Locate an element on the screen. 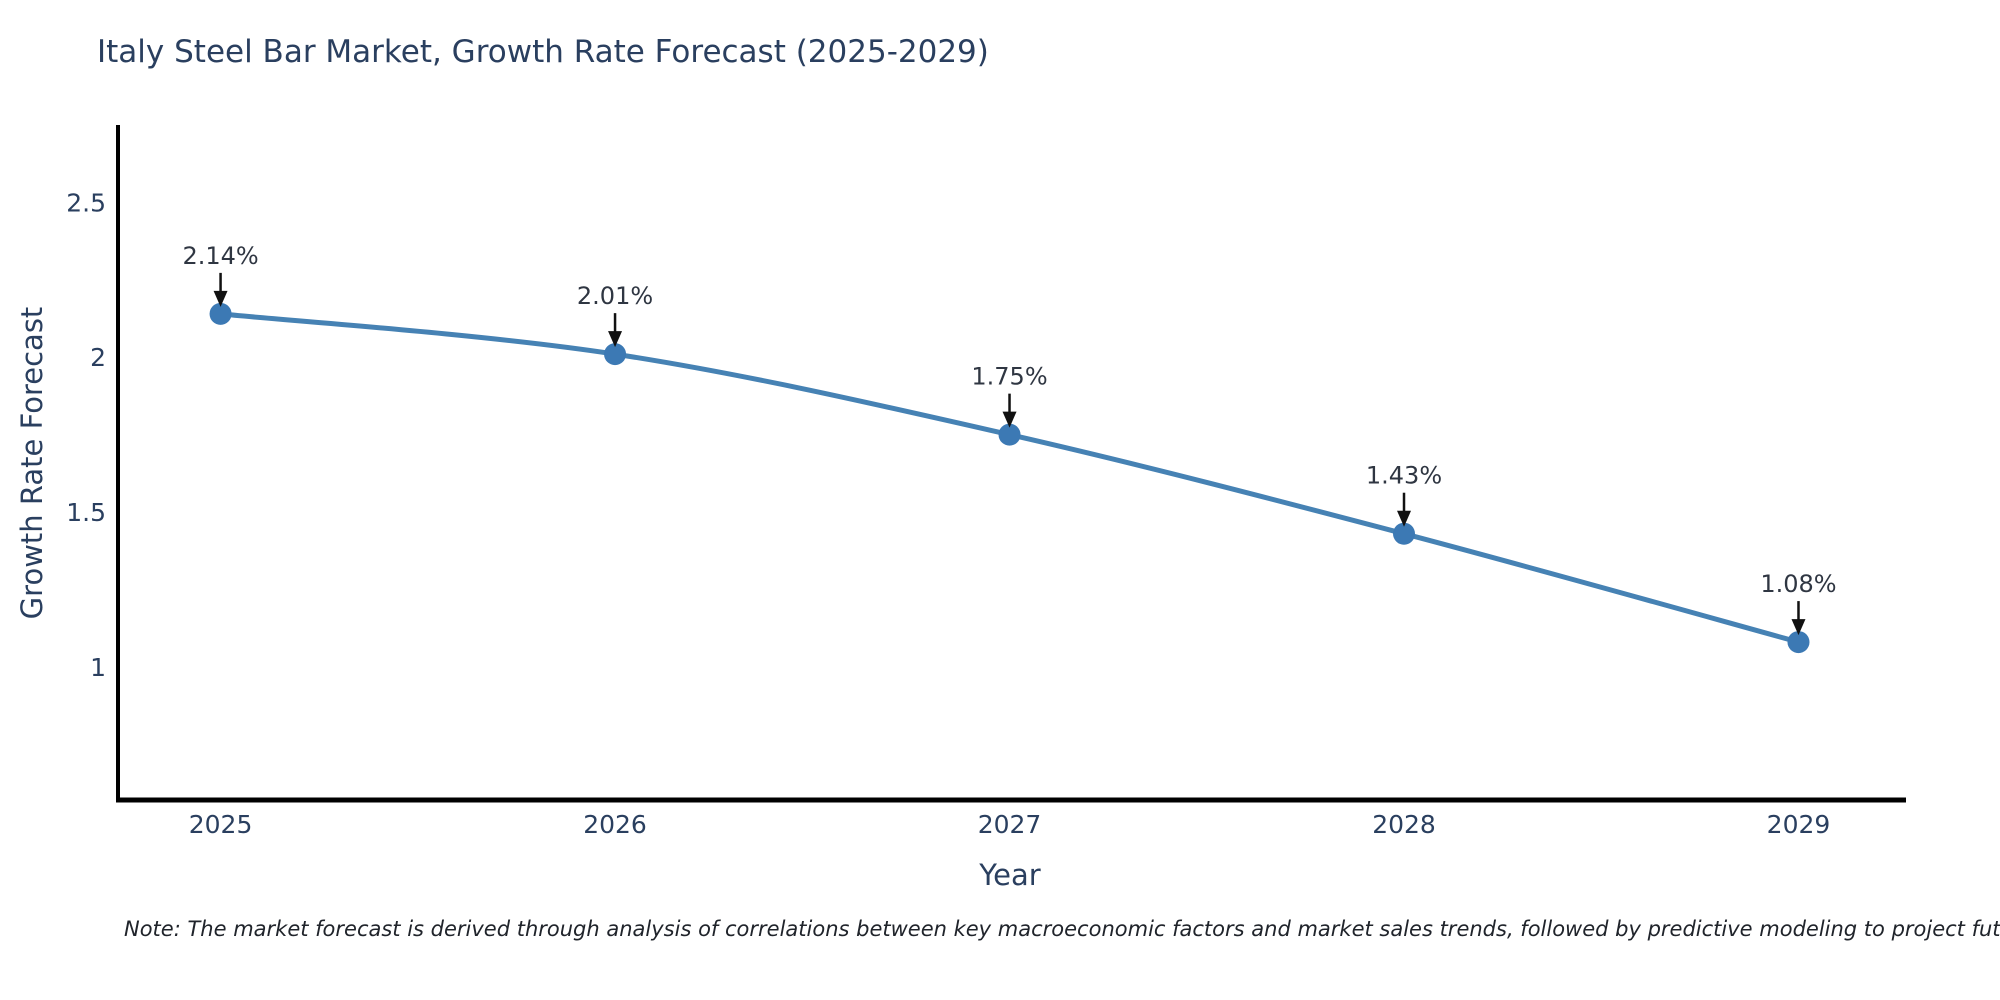 The width and height of the screenshot is (2000, 1000). y-tick-label: 2.5 is located at coordinates (86, 202).